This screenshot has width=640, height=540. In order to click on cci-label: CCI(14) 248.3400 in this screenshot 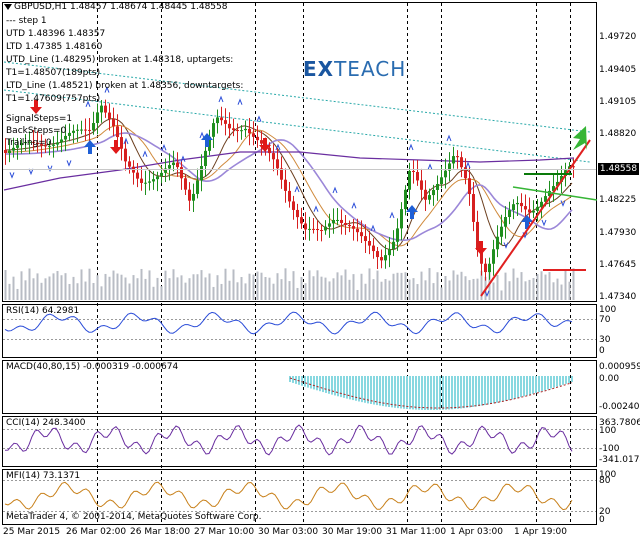, I will do `click(46, 423)`.